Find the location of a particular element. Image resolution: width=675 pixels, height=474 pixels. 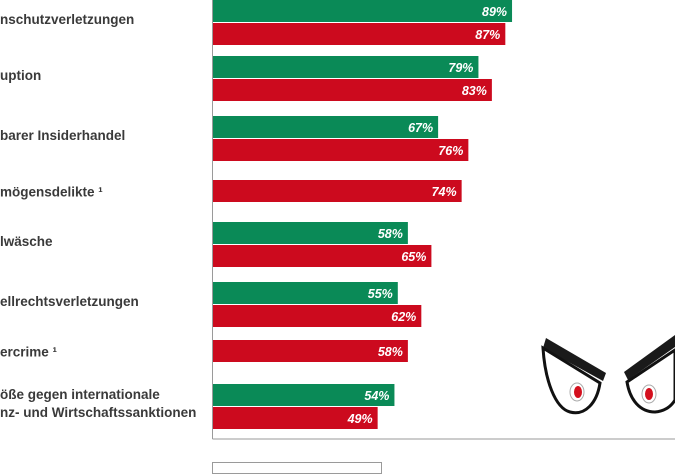

data-label: 67% is located at coordinates (420, 128).